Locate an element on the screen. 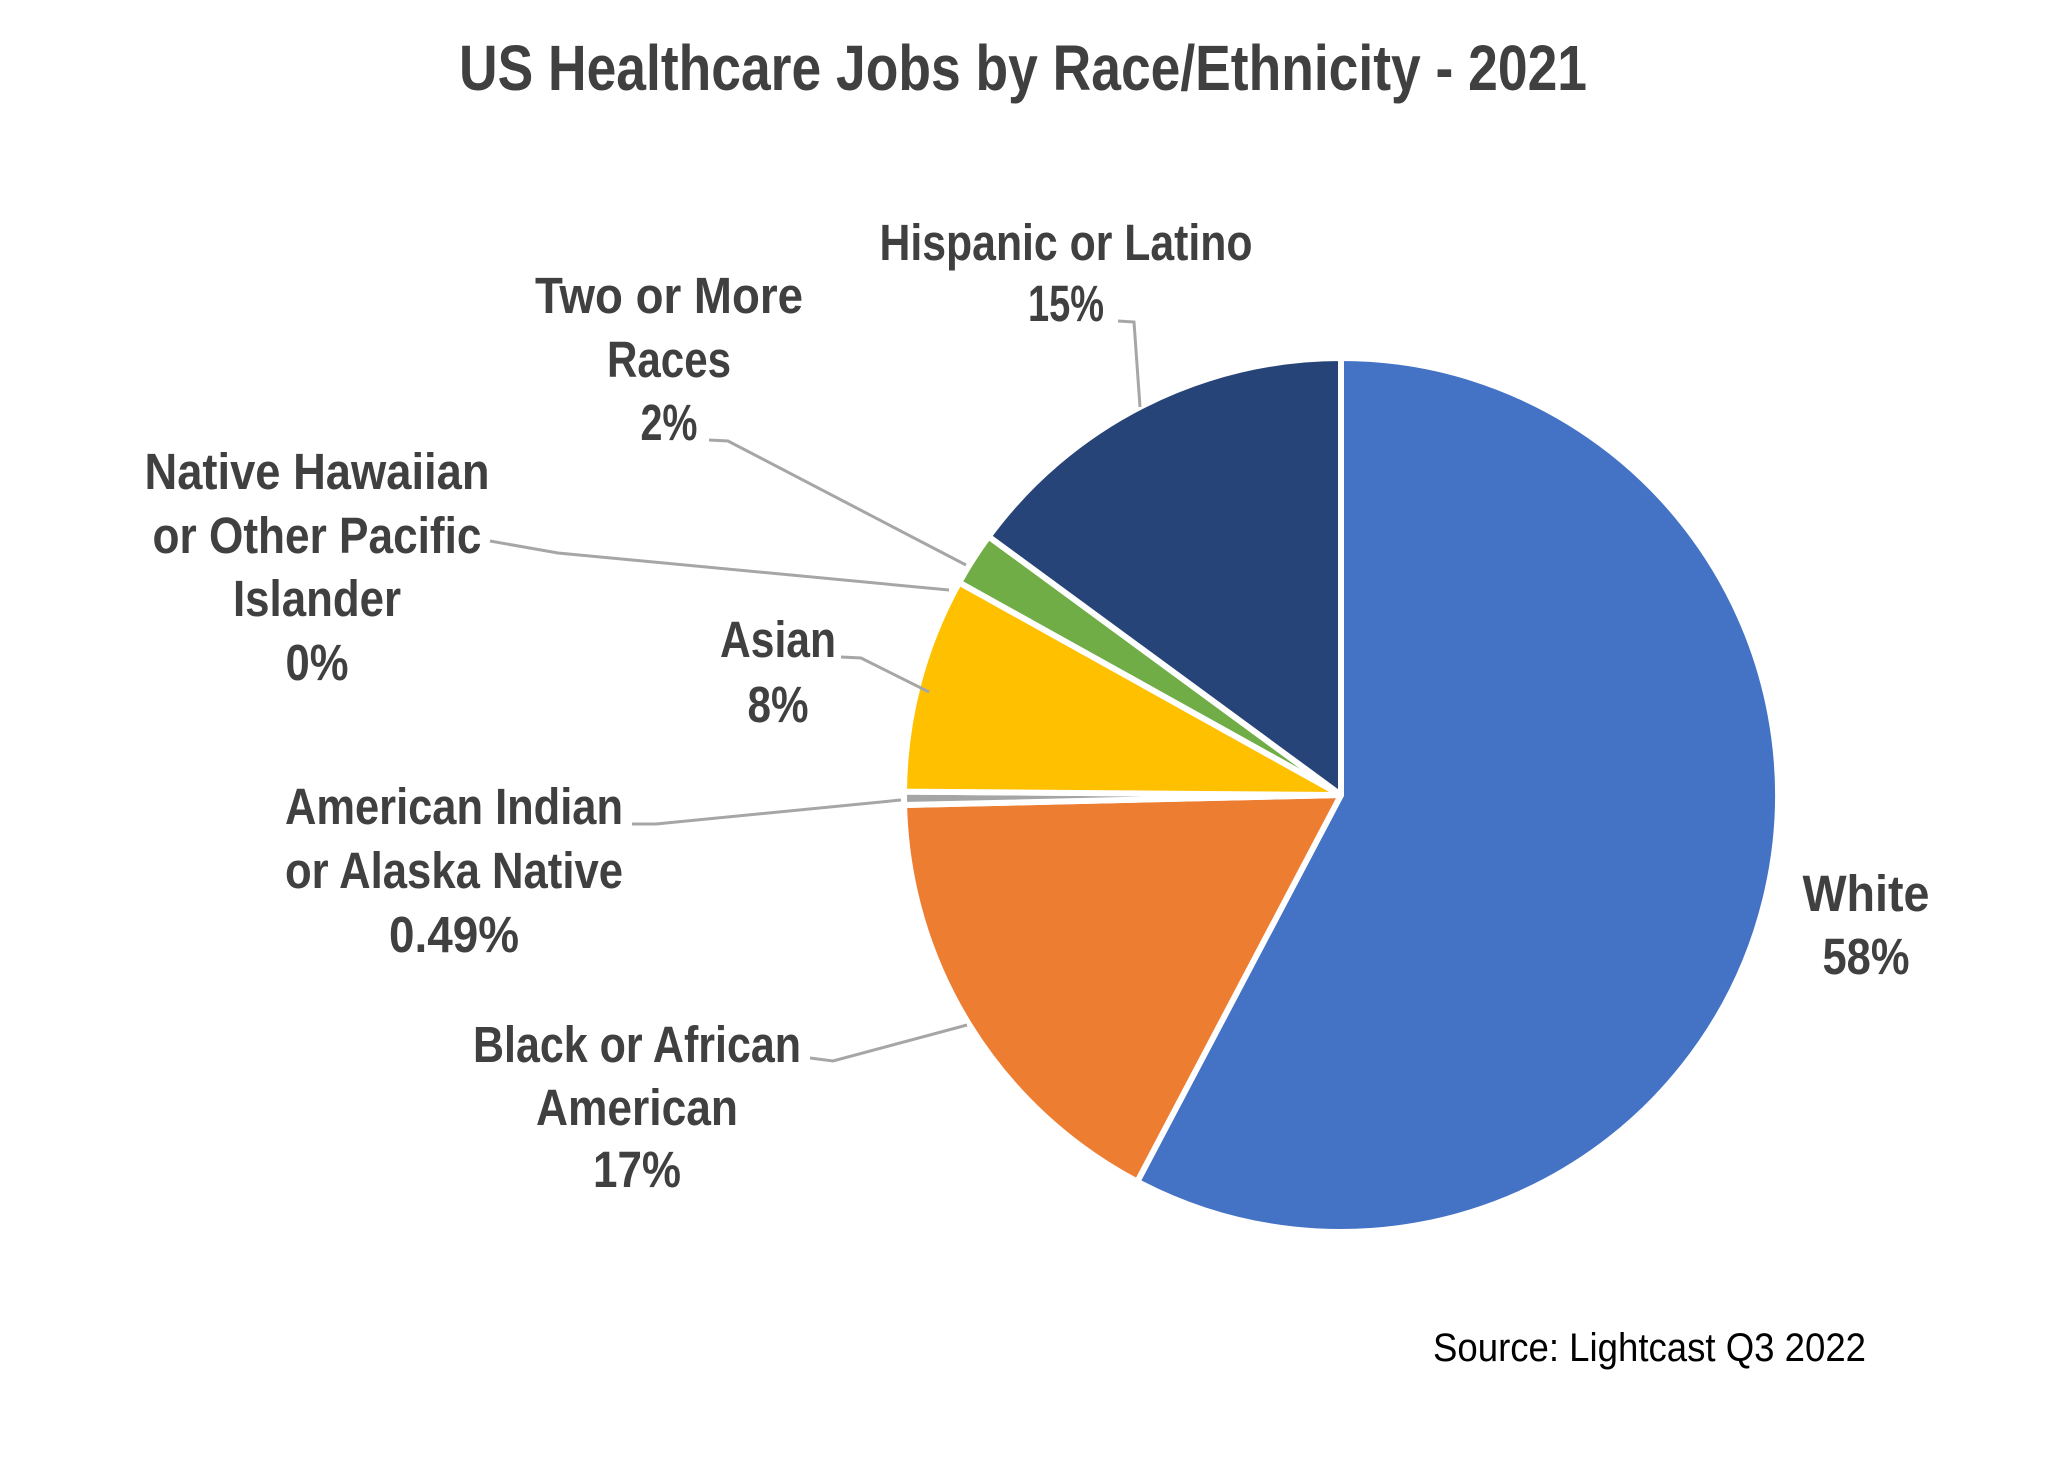 The width and height of the screenshot is (2048, 1480). svg-text: Hispanic or Latino is located at coordinates (1066, 242).